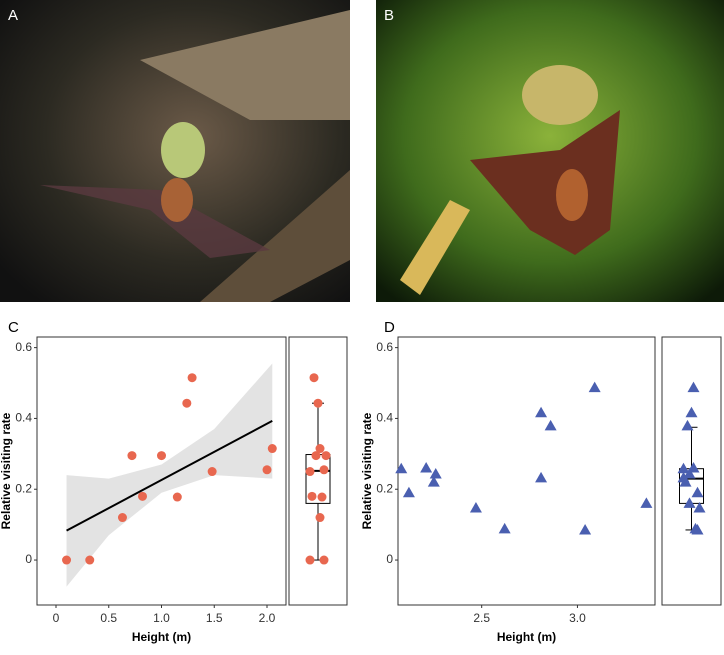 The width and height of the screenshot is (724, 655). I want to click on x-tick-label: 0.5, so click(108, 618).